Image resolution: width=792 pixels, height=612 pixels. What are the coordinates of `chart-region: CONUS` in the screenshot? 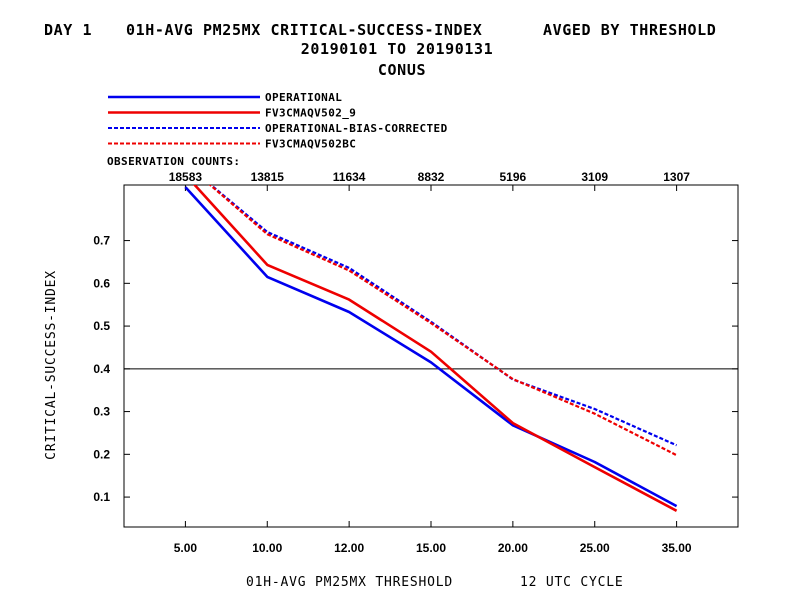 It's located at (402, 70).